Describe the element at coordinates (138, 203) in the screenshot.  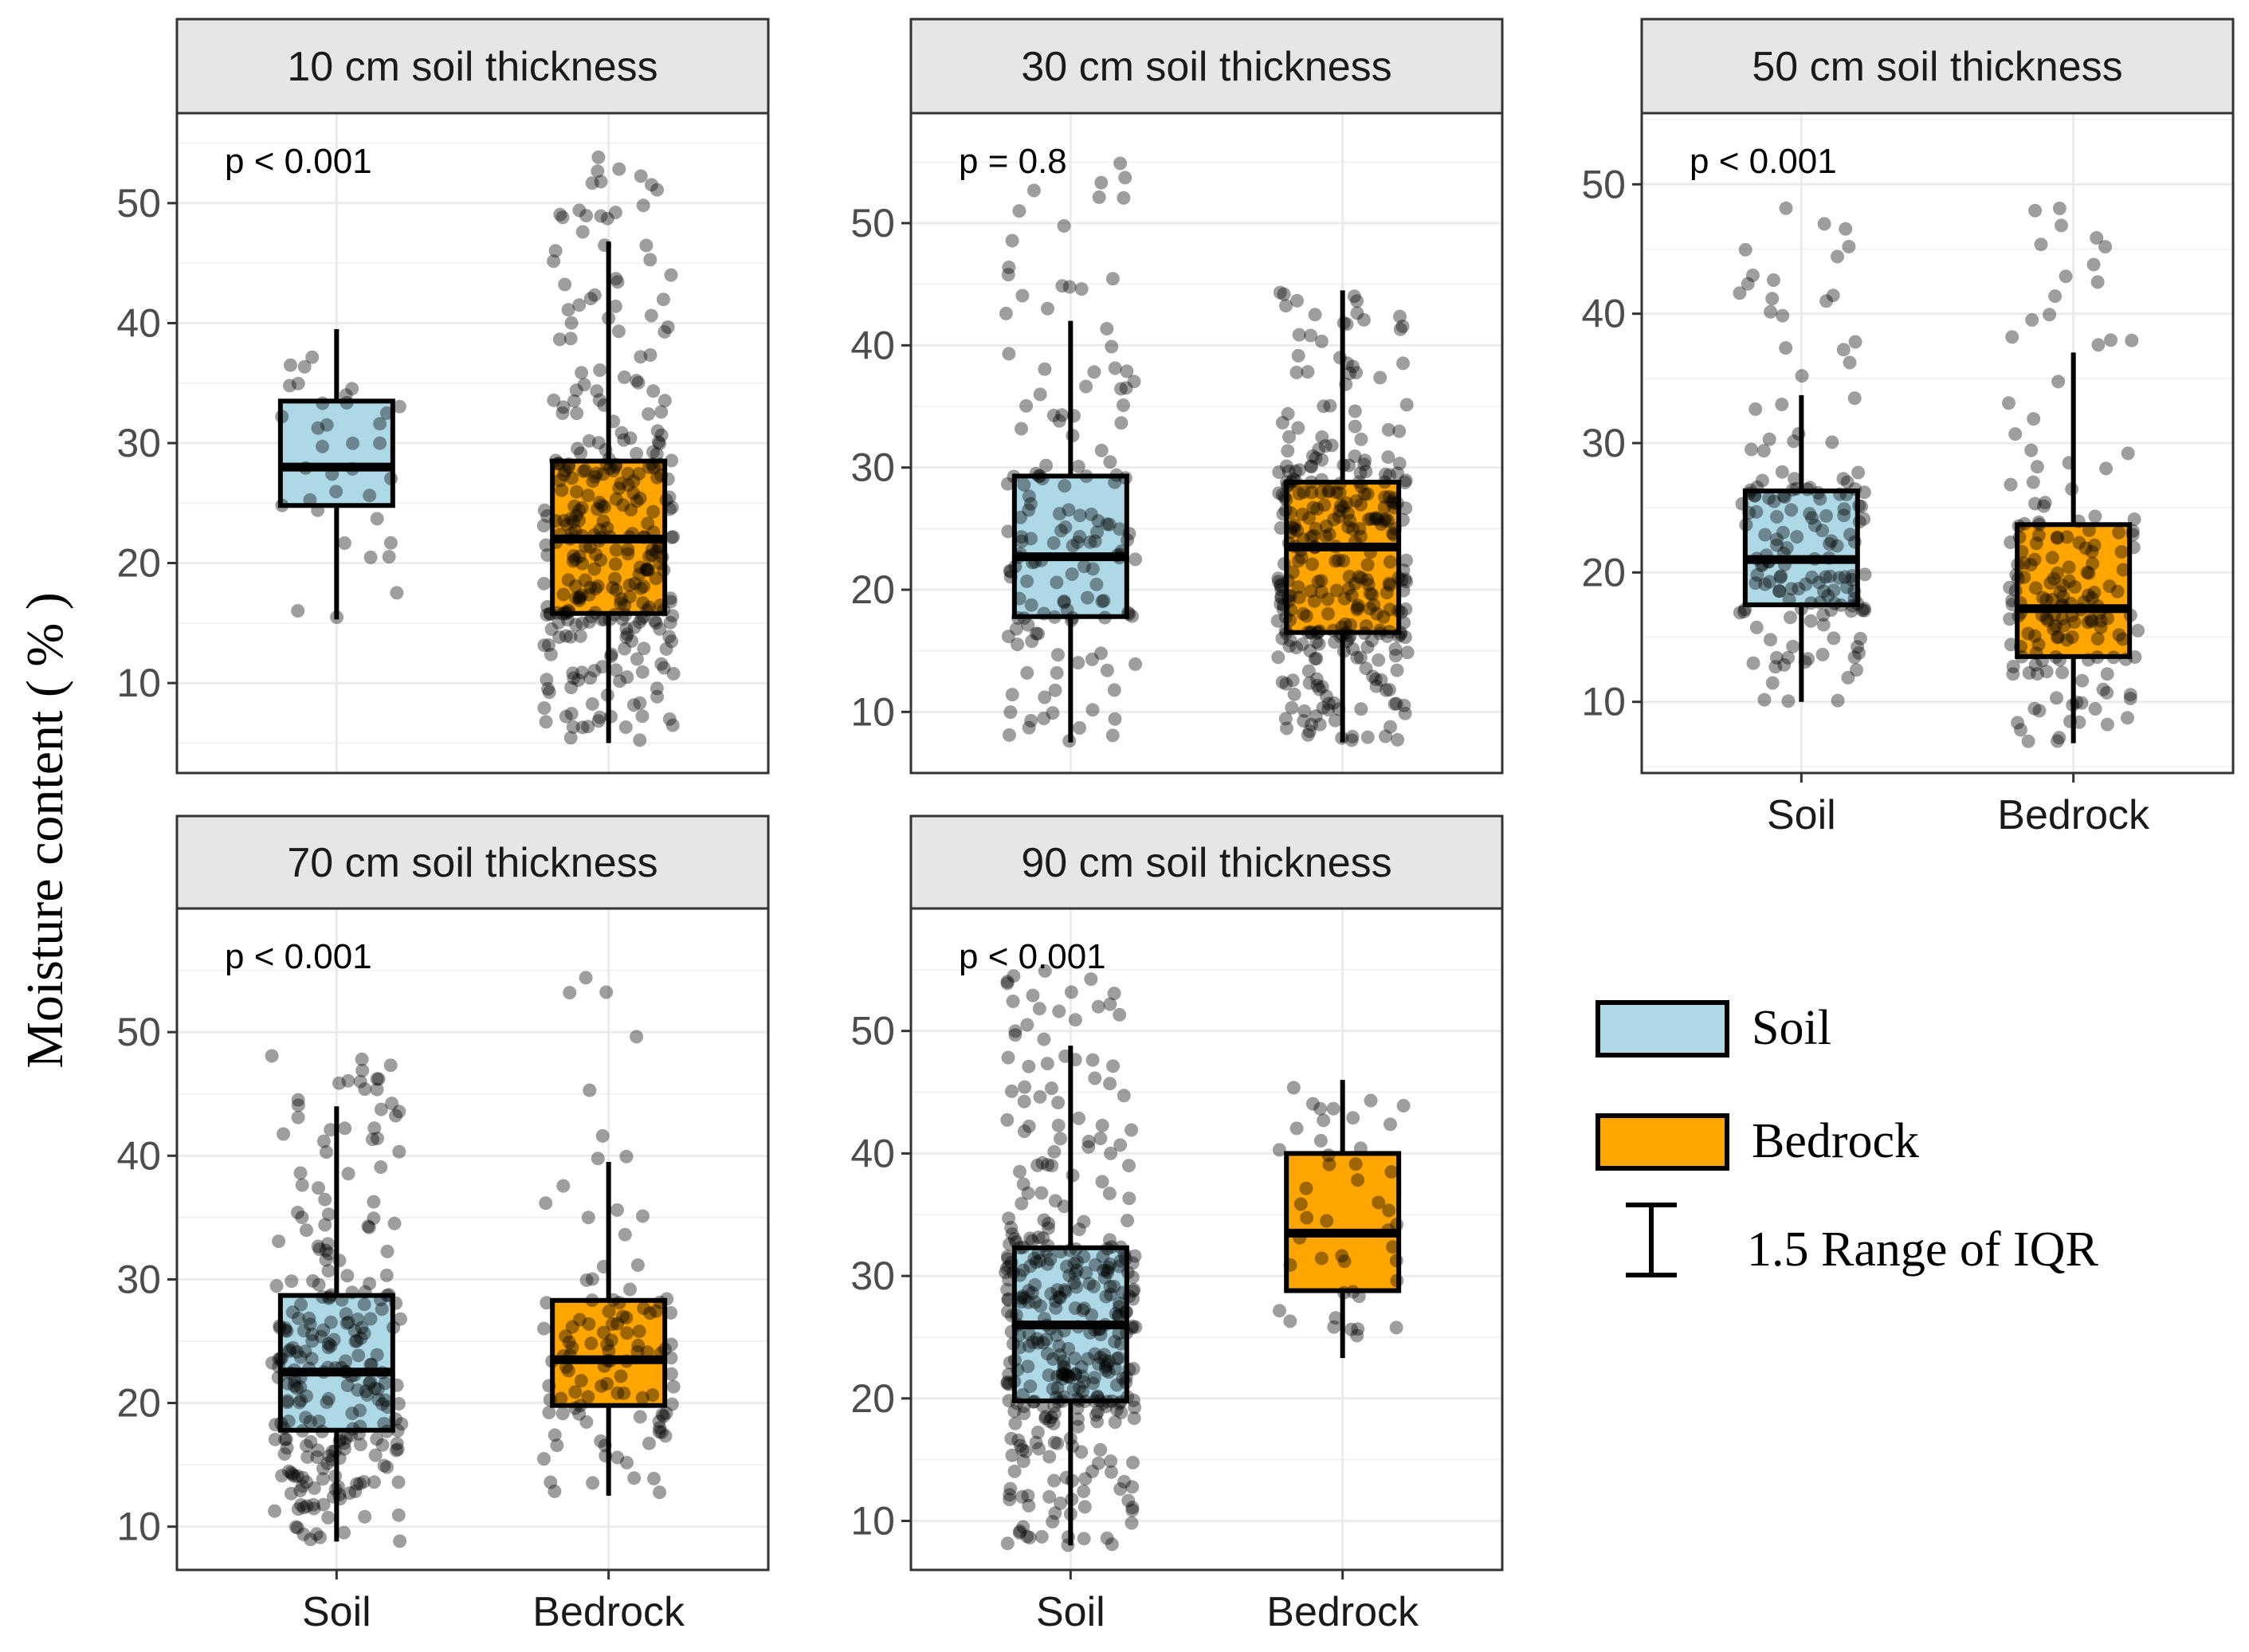
I see `y-tick-label: 50` at that location.